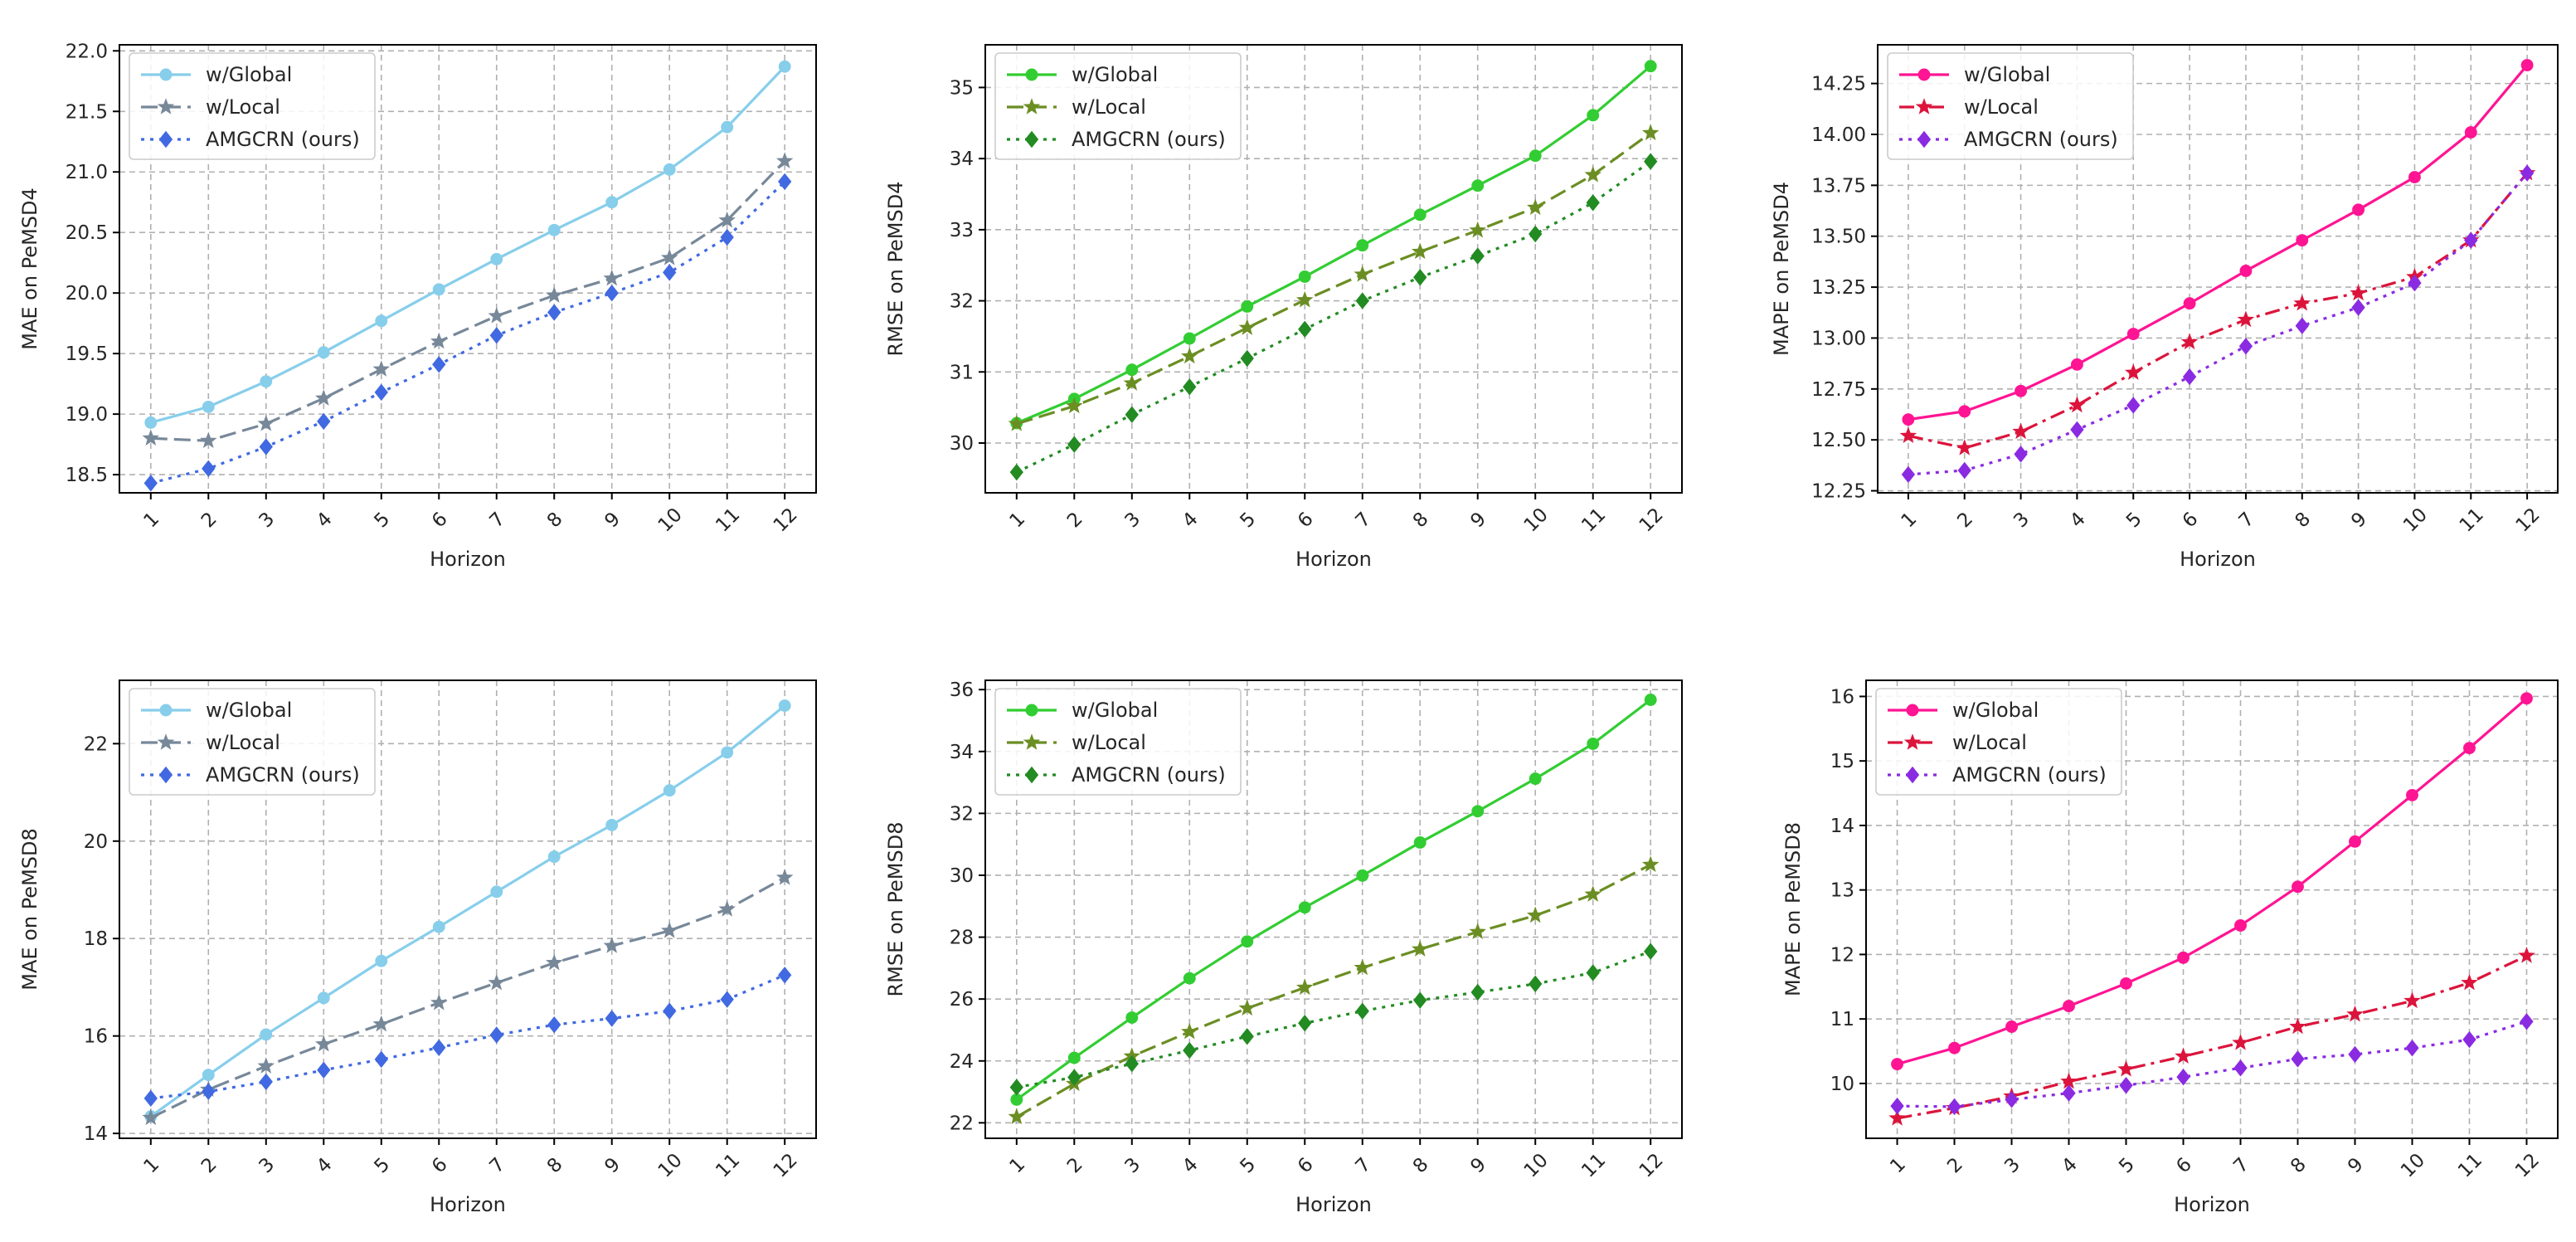 Image resolution: width=2576 pixels, height=1242 pixels. Describe the element at coordinates (1842, 1085) in the screenshot. I see `y-tick-label: 10` at that location.